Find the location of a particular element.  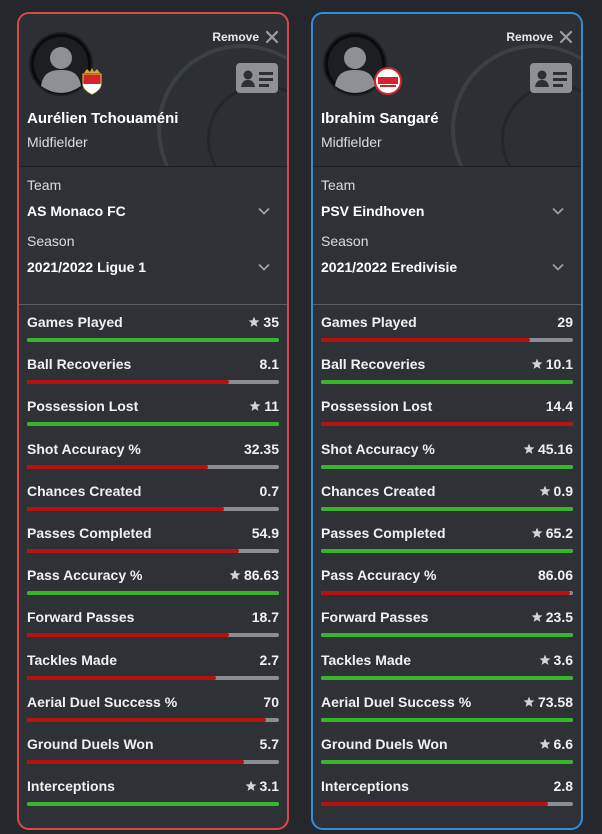

stat-value-group: 65.2 is located at coordinates (552, 533).